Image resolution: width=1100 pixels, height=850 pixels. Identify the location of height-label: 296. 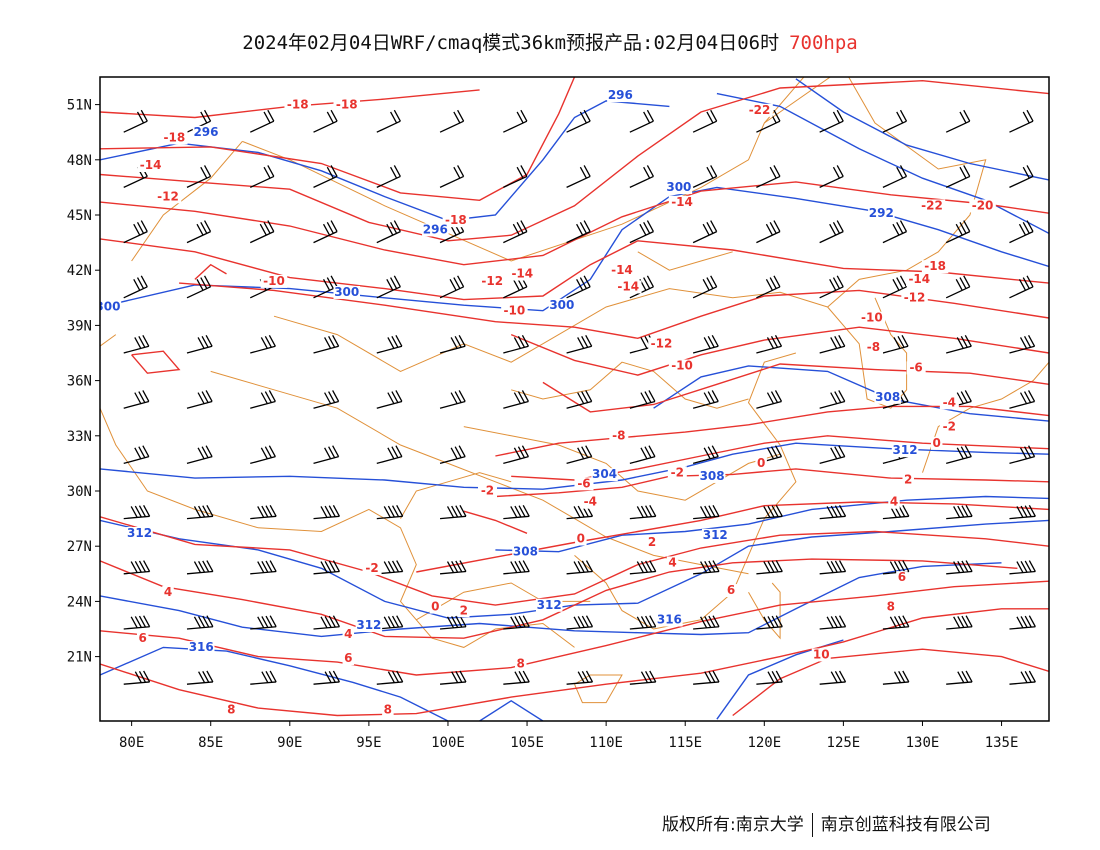
(620, 95).